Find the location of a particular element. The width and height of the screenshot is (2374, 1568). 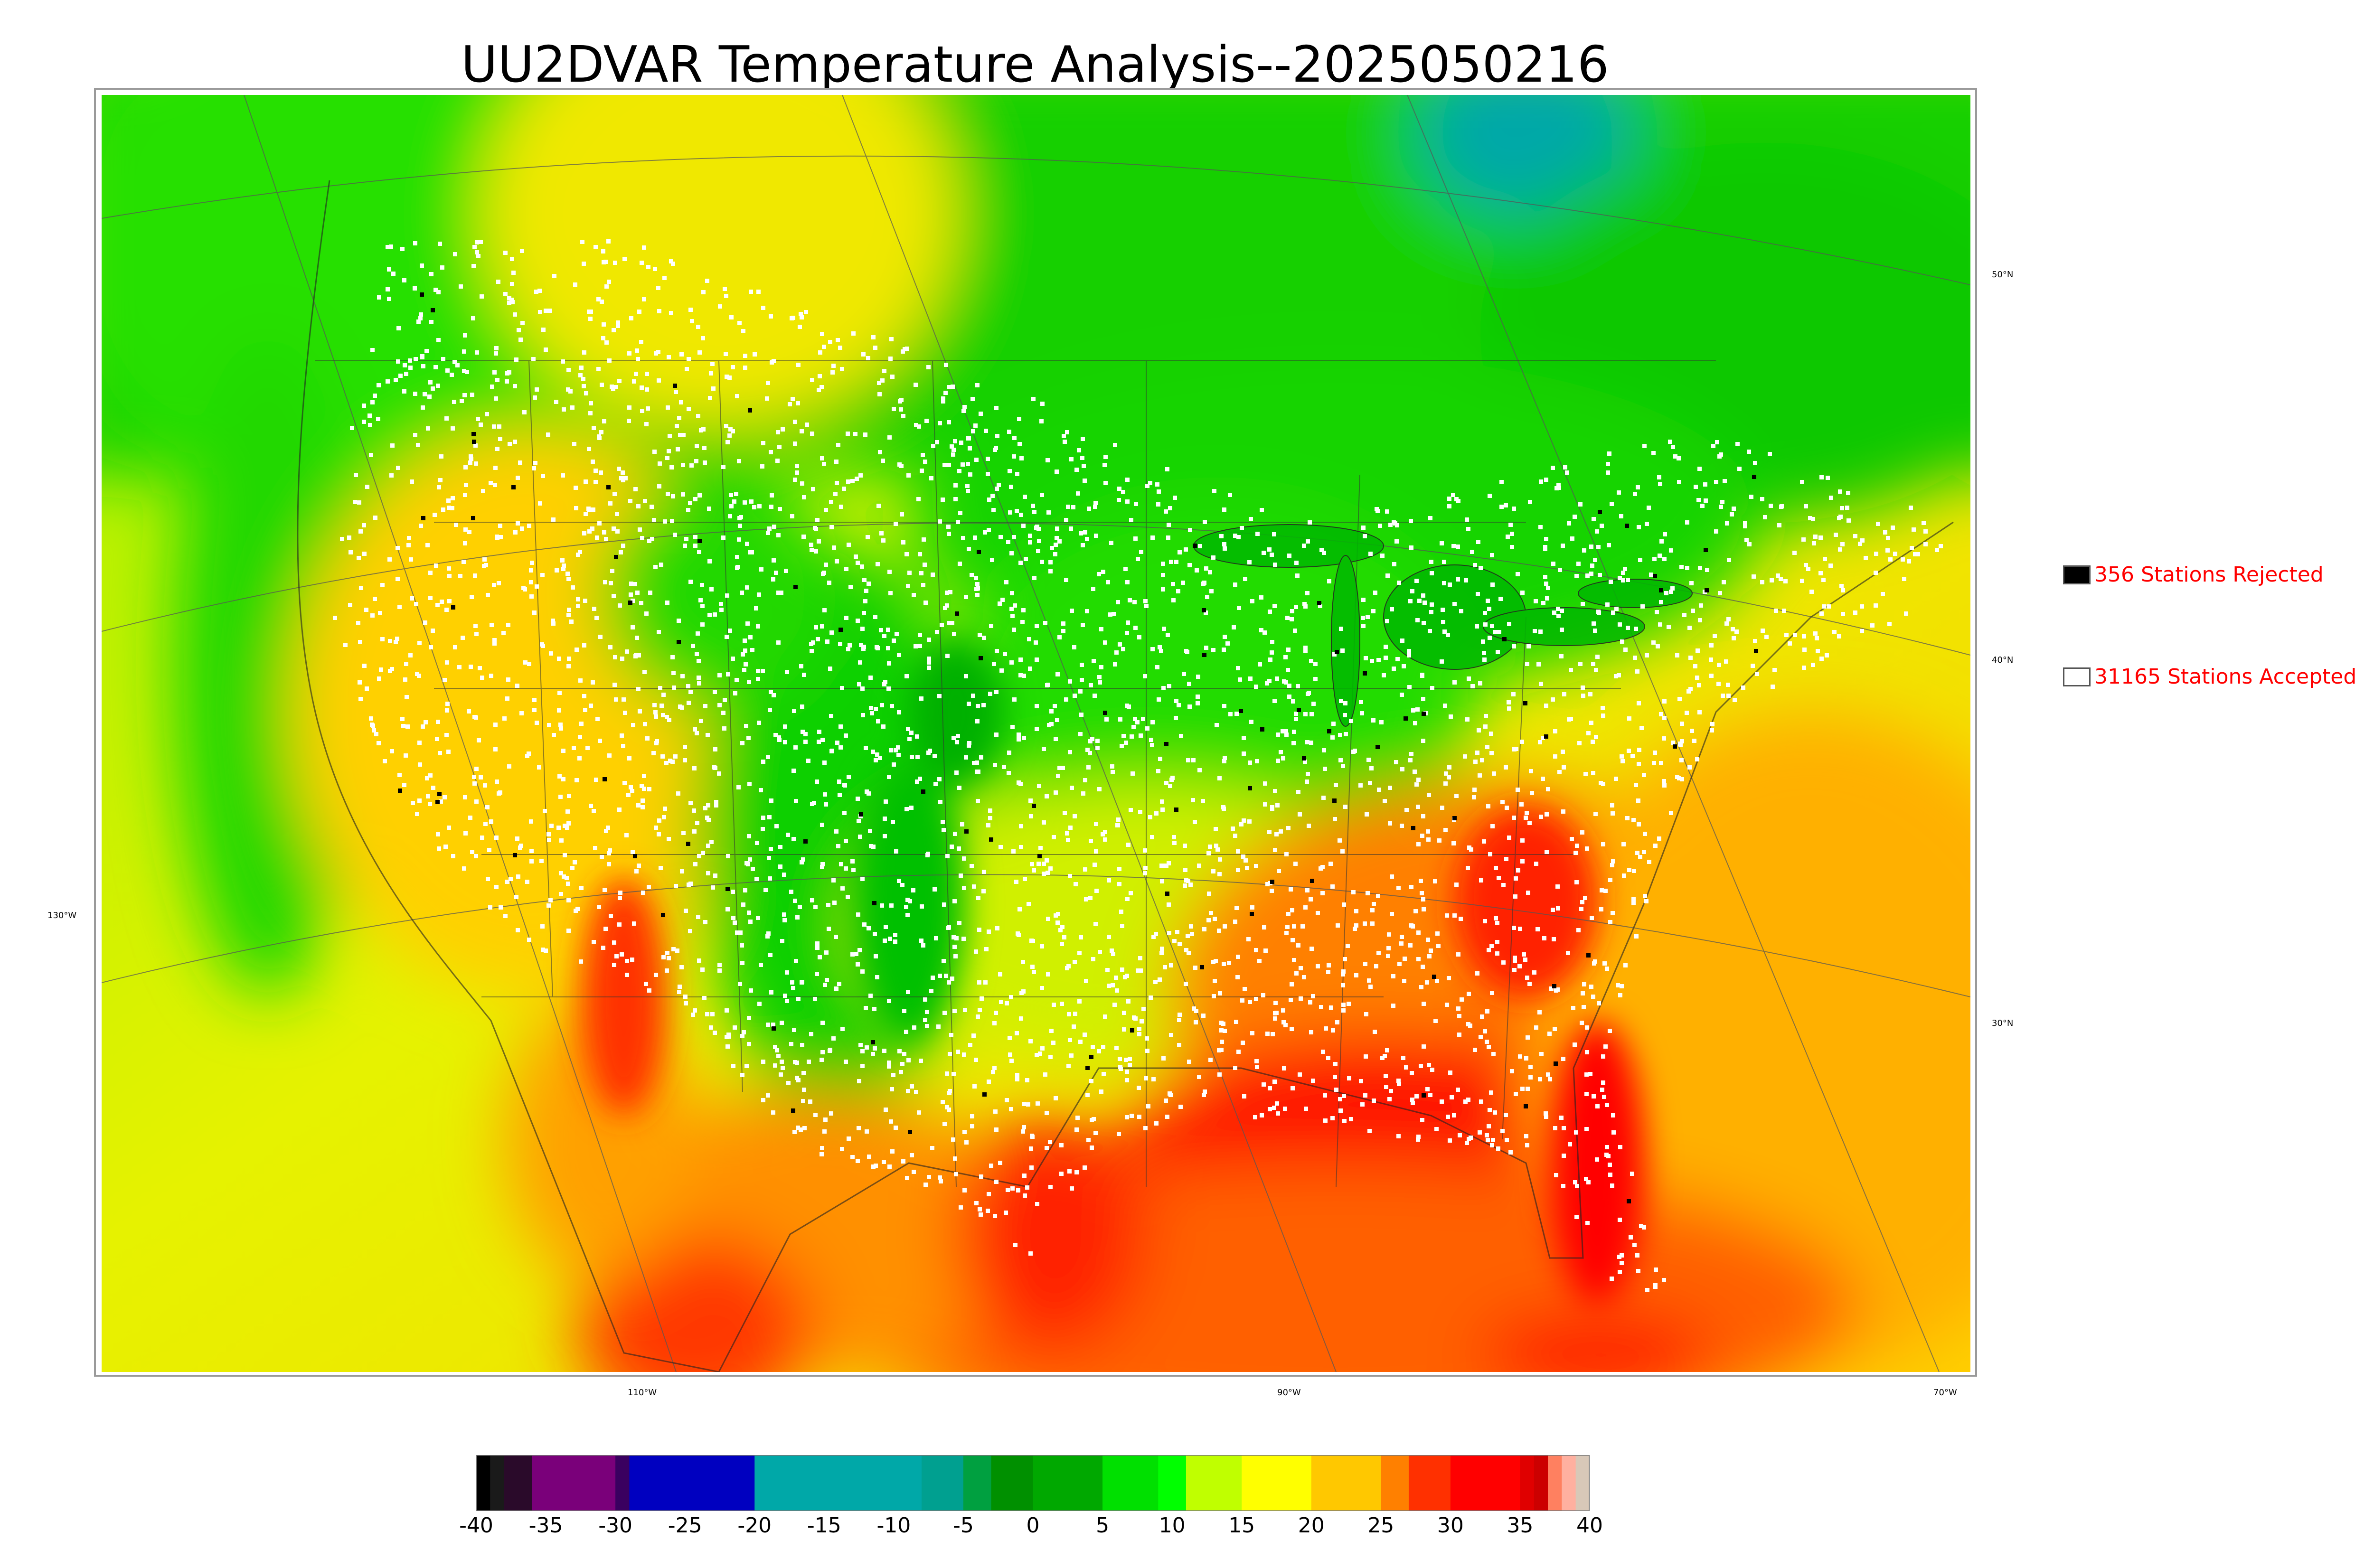

lat-label-30n: 30°N is located at coordinates (2003, 1023).